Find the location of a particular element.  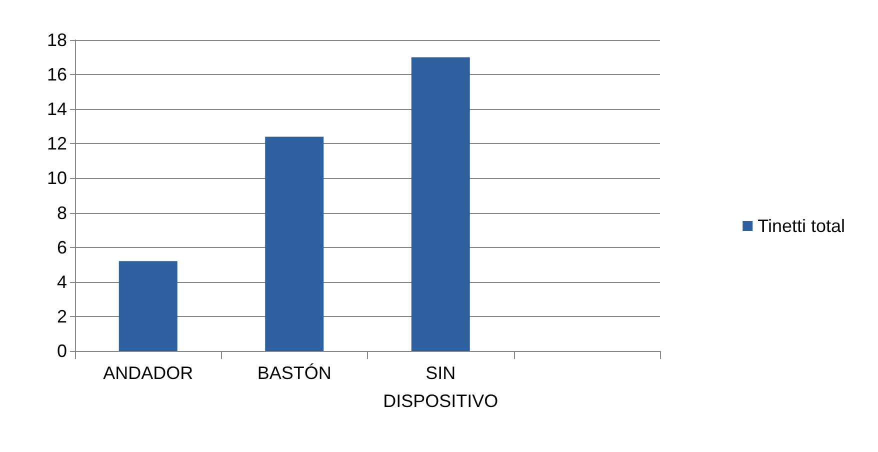

y-tick-label: 6 is located at coordinates (61, 247).